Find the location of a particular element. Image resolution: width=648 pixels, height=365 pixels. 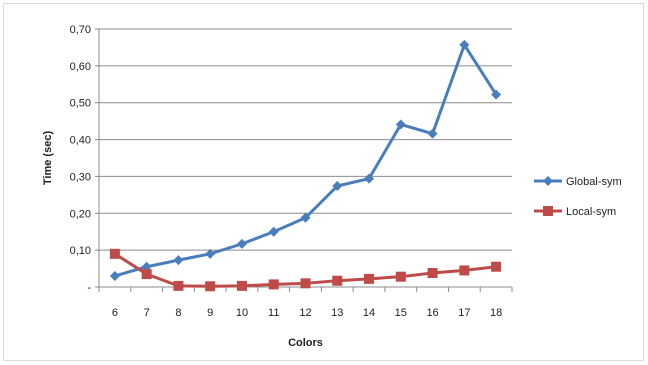

y-tick-label: 0,10 is located at coordinates (80, 251).